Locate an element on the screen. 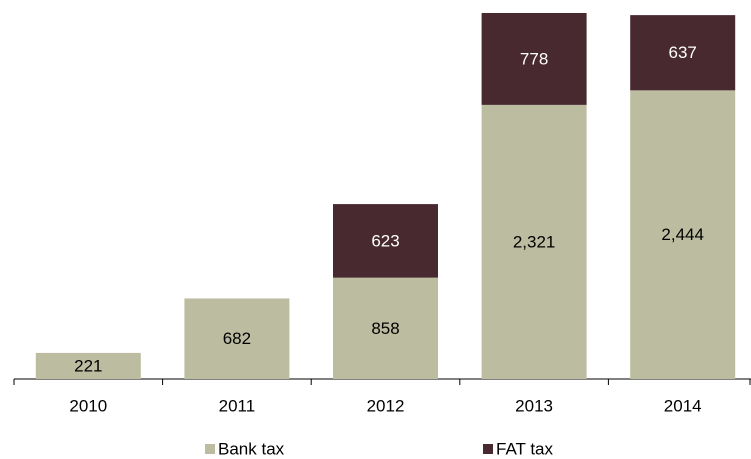 This screenshot has height=459, width=751. data-label: 682 is located at coordinates (237, 338).